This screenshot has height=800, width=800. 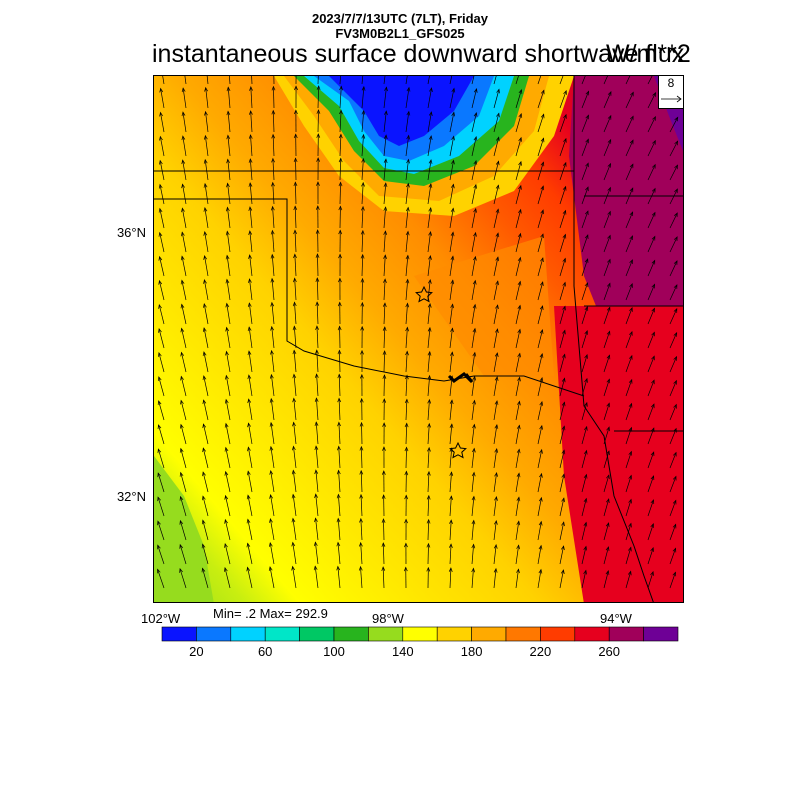 I want to click on lat-label-32n: 32°N, so click(x=131, y=496).